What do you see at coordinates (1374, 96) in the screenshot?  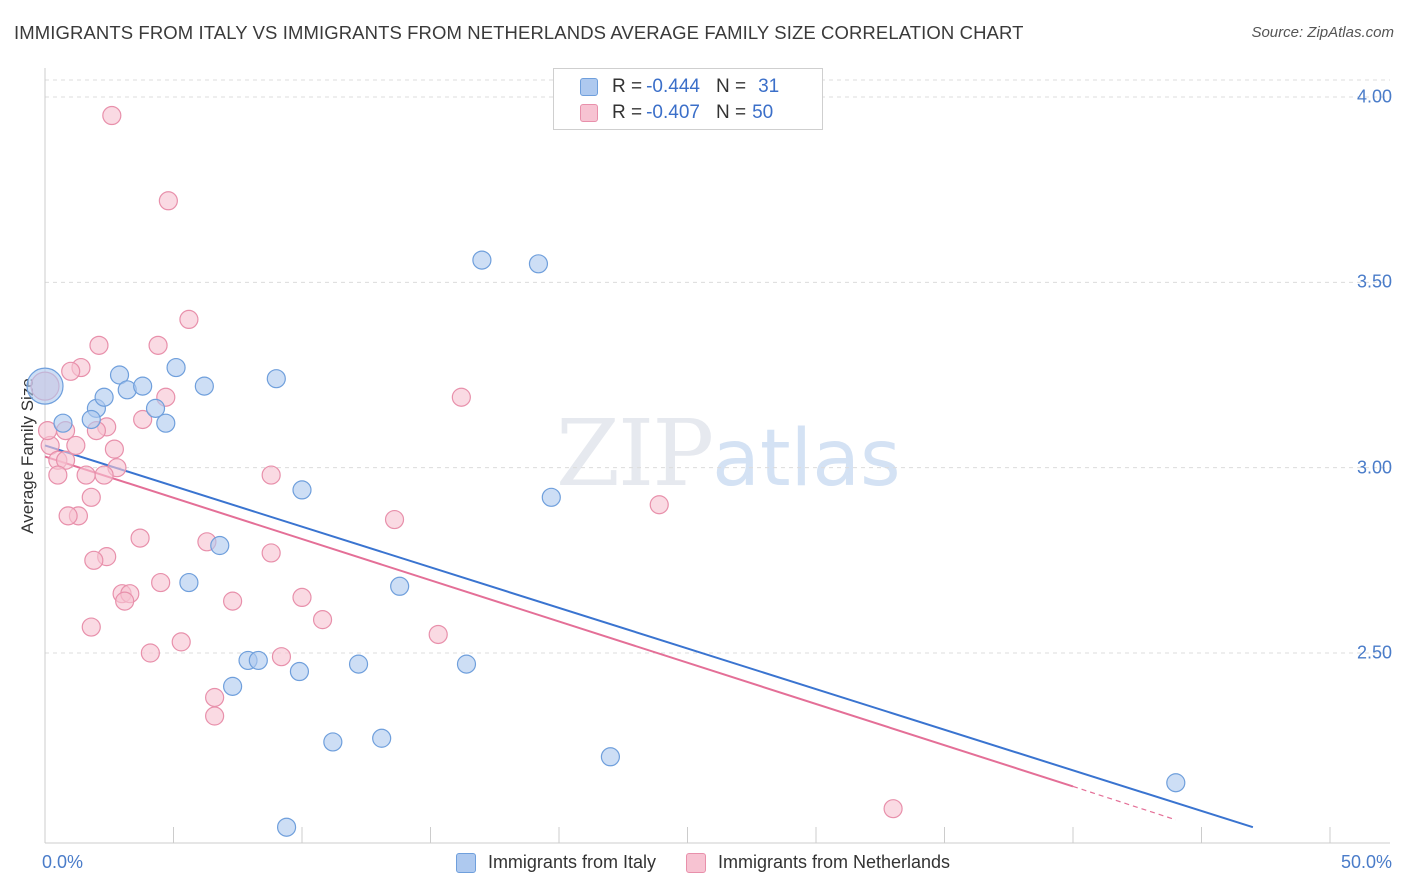 I see `y-tick-label: 4.00` at bounding box center [1374, 96].